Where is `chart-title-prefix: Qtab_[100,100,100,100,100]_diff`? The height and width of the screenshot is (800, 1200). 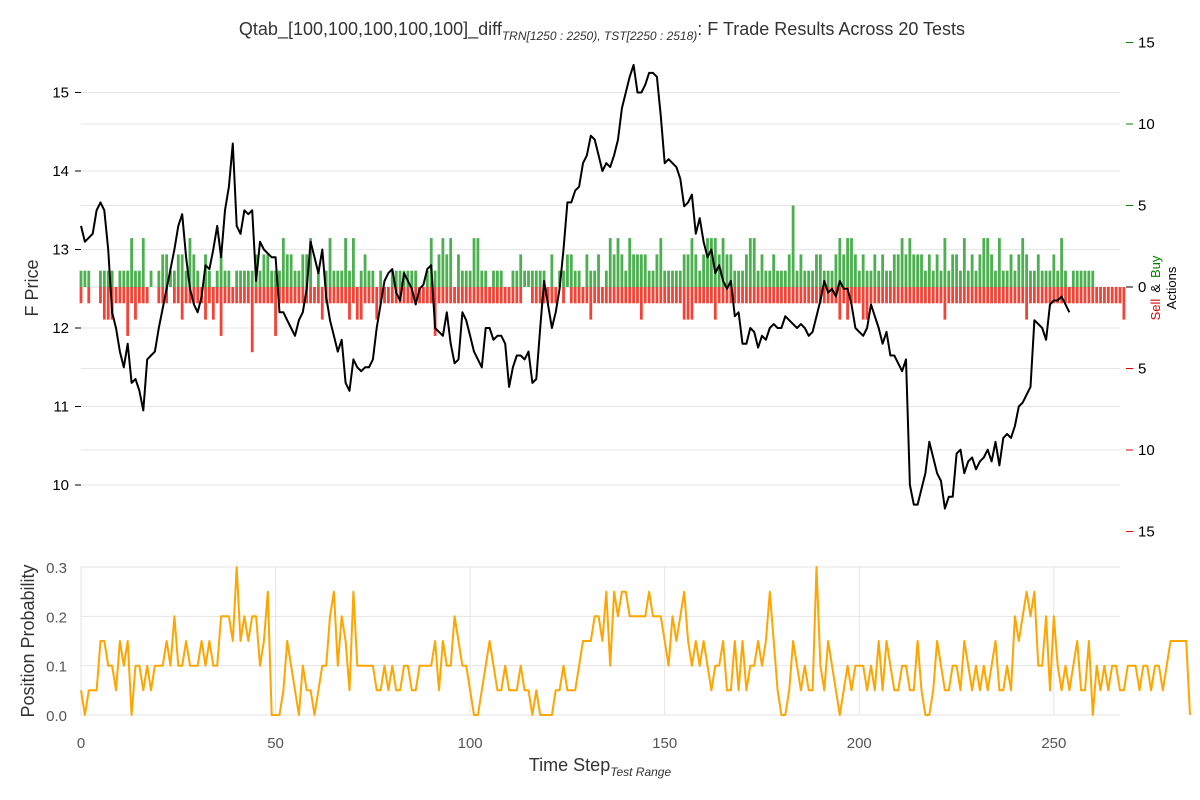 chart-title-prefix: Qtab_[100,100,100,100,100]_diff is located at coordinates (371, 29).